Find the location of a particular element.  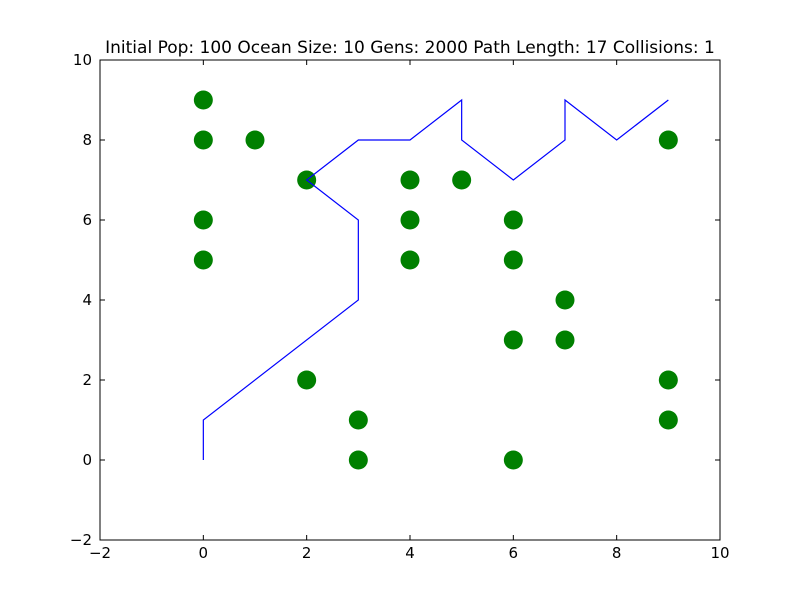

x-tick-label: 0 is located at coordinates (204, 553).